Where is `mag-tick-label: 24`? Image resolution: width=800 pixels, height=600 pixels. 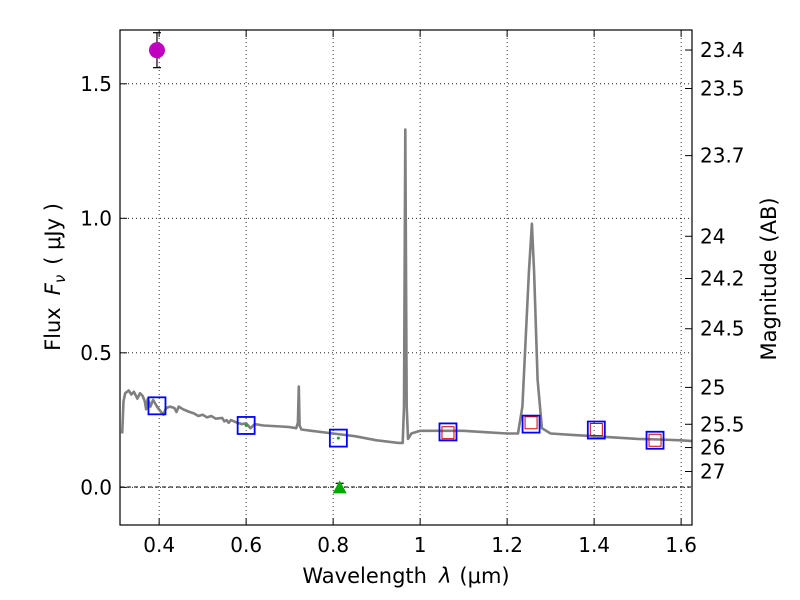
mag-tick-label: 24 is located at coordinates (712, 236).